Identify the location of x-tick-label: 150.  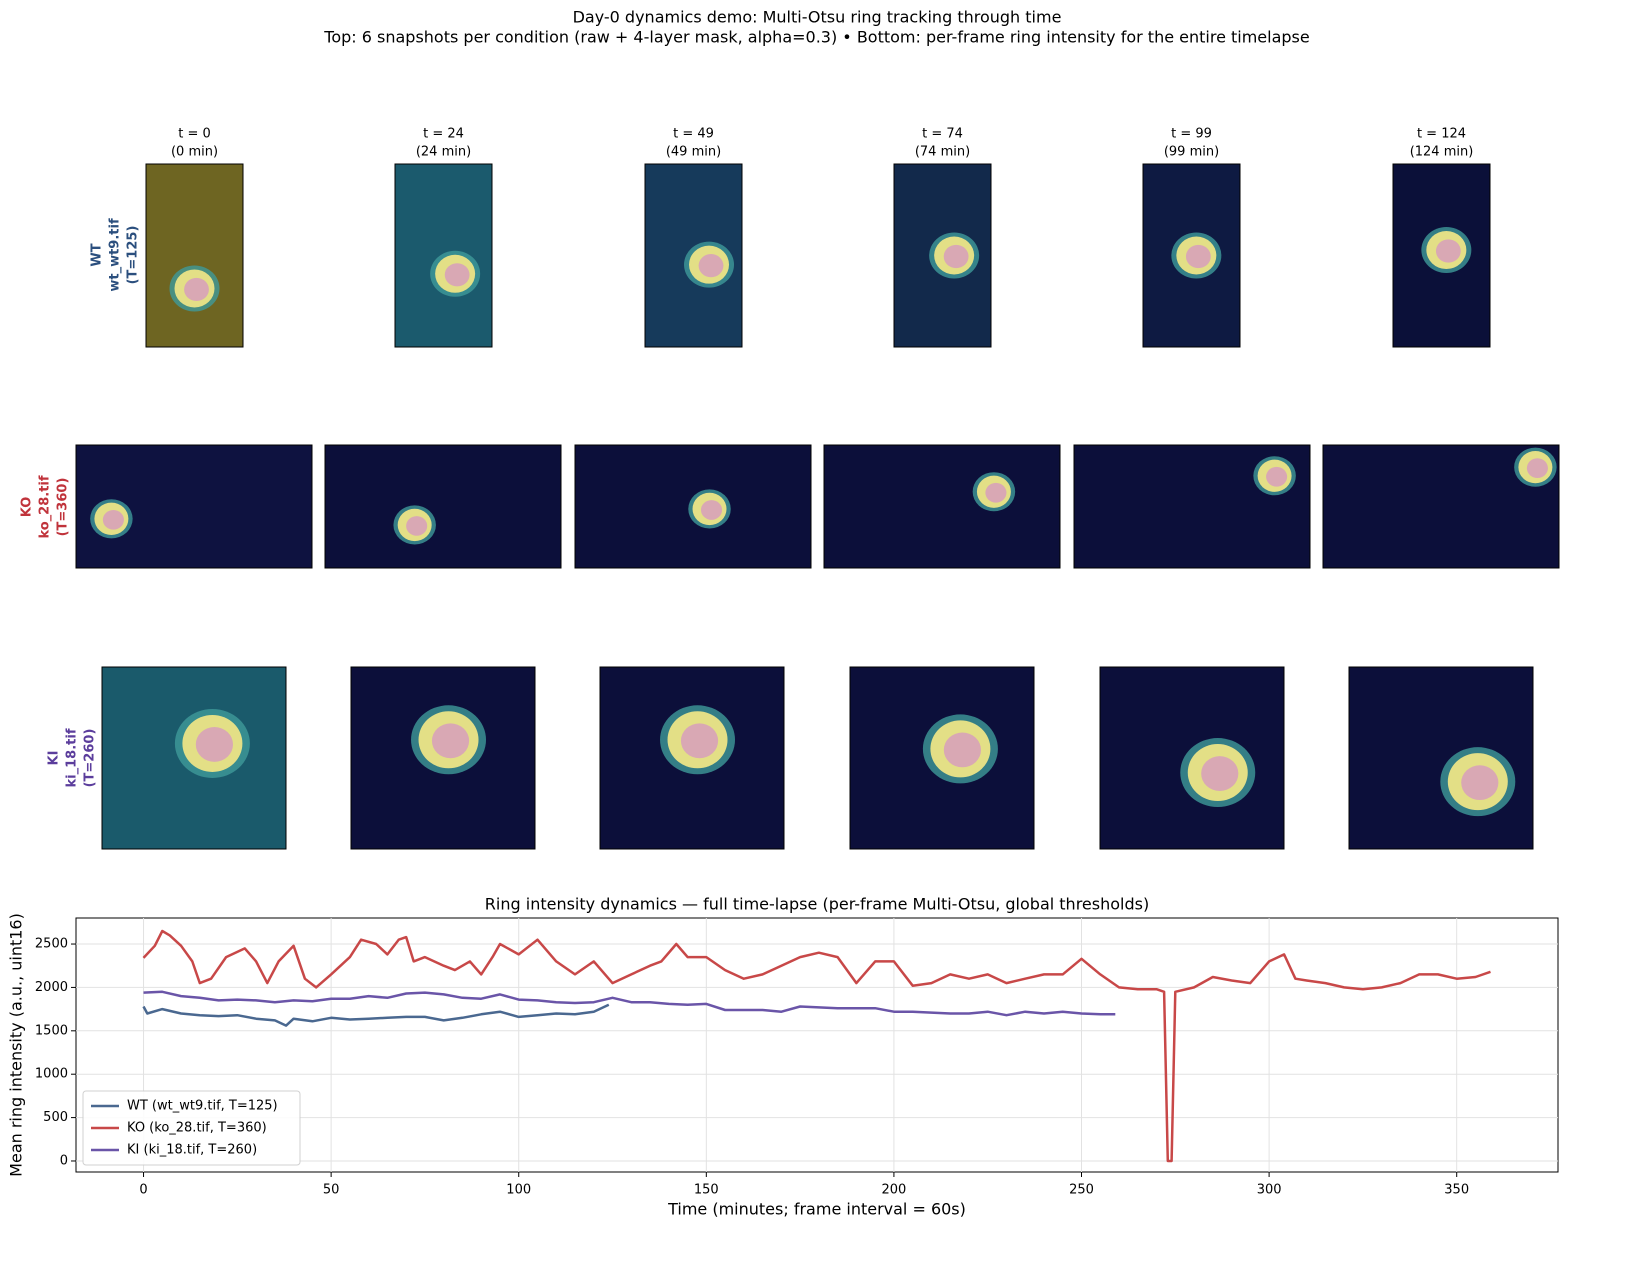
(706, 1190).